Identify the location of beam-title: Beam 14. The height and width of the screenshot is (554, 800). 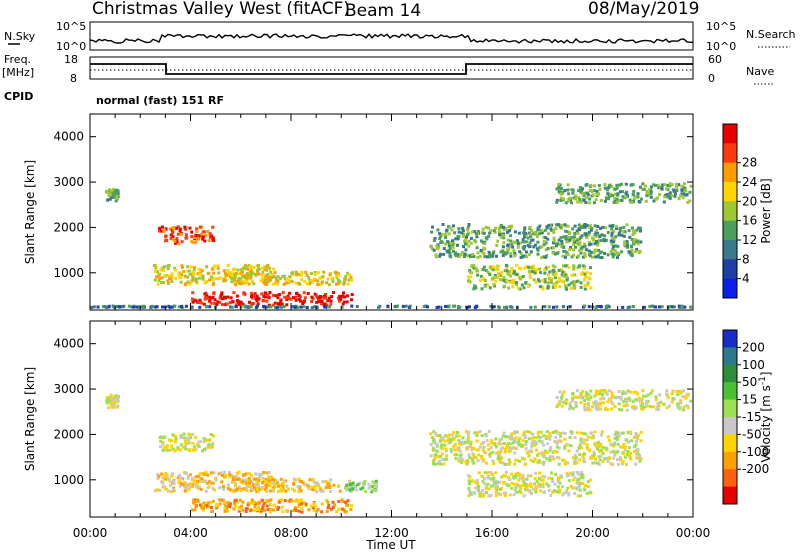
(383, 11).